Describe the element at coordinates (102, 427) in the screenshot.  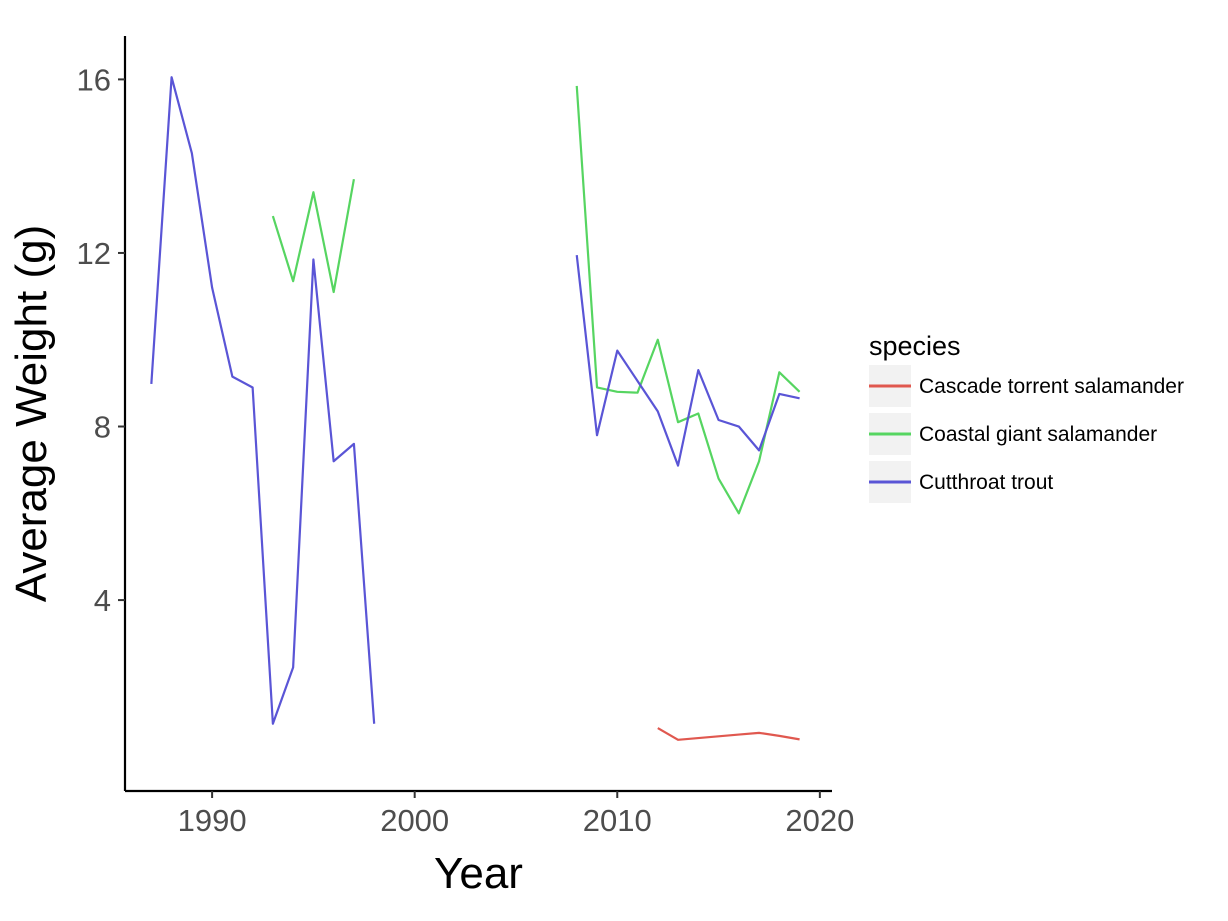
I see `y-tick-label: 8` at that location.